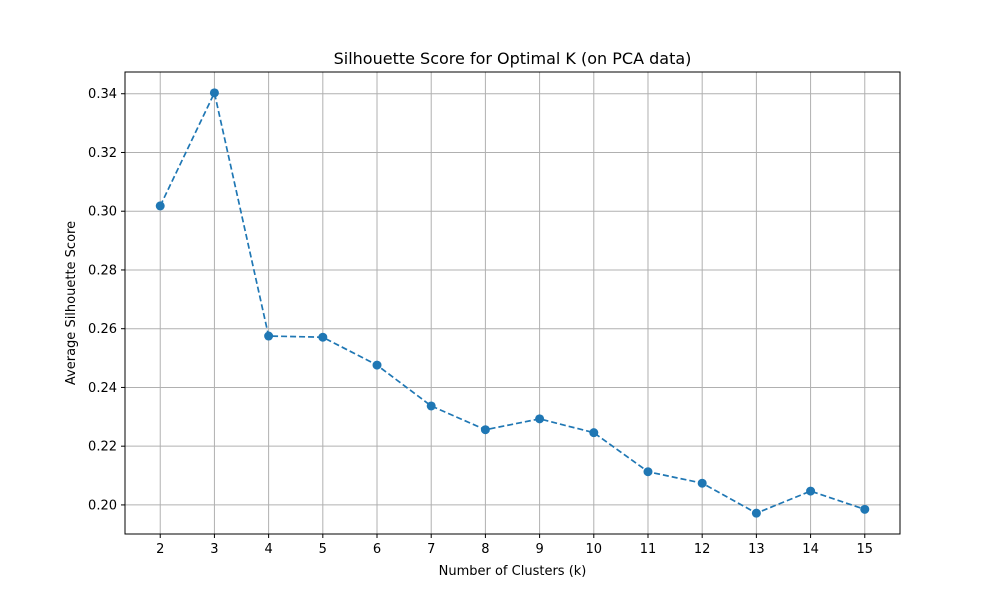 This screenshot has width=1000, height=600. I want to click on x-axis-label: Number of Clusters (k), so click(513, 571).